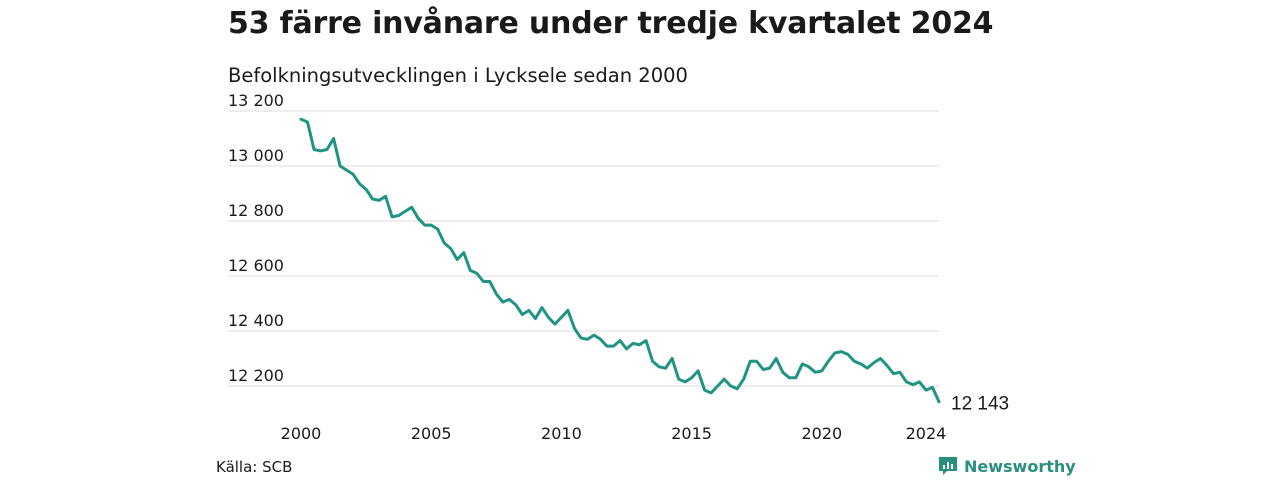  I want to click on x-tick-label: 2020, so click(821, 433).